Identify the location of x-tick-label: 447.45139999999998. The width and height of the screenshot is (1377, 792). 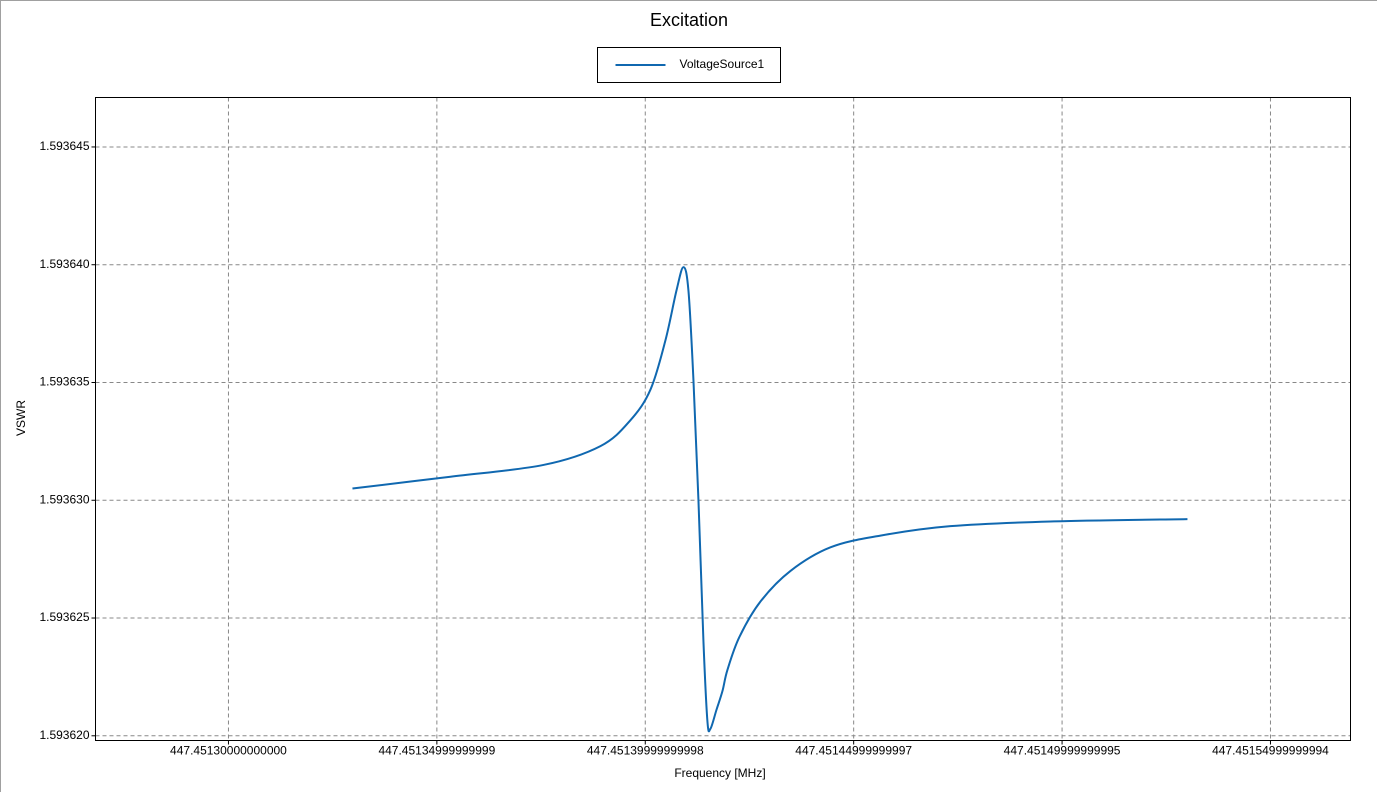
(645, 751).